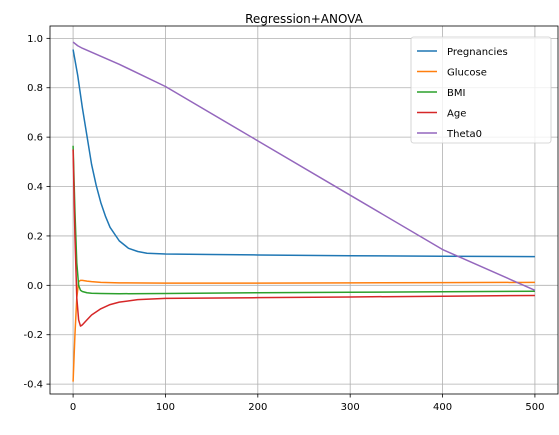 The height and width of the screenshot is (435, 559). Describe the element at coordinates (456, 114) in the screenshot. I see `legend-label: Age` at that location.